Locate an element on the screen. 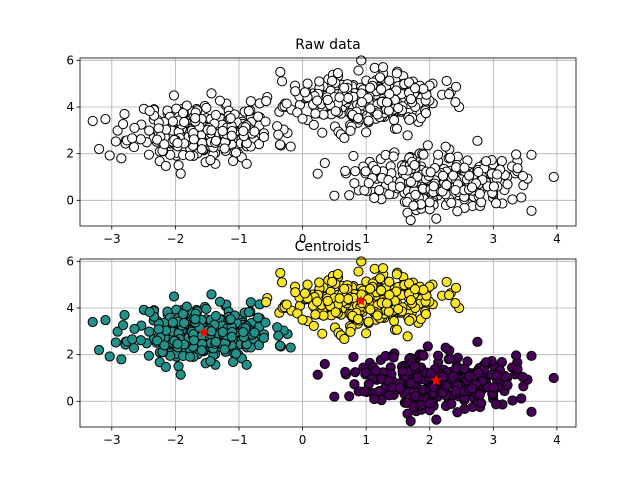  x-tick-label: −1 is located at coordinates (239, 239).